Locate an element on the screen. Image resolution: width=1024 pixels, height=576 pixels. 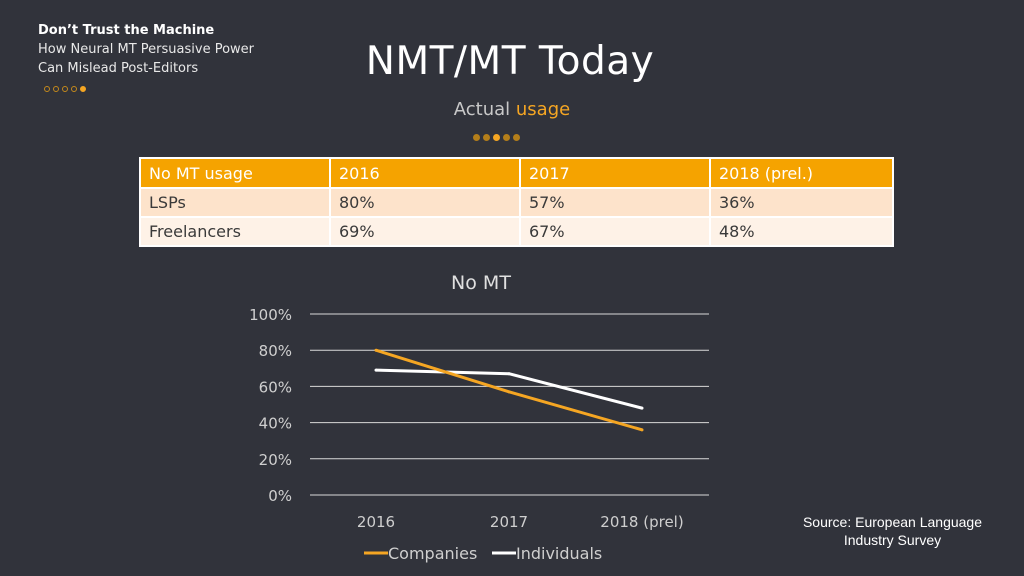
y-tick-label: 60% is located at coordinates (275, 387).